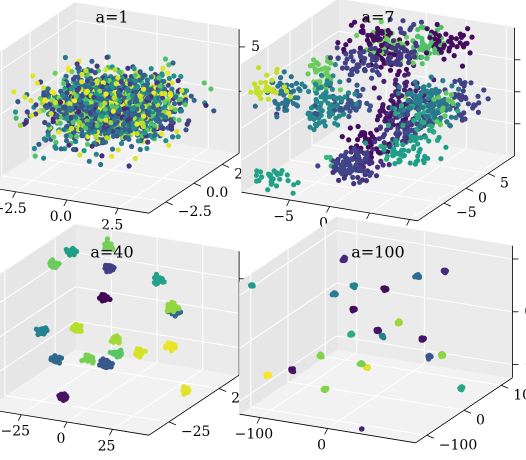  What do you see at coordinates (217, 193) in the screenshot?
I see `y-tick-label: 0.0` at bounding box center [217, 193].